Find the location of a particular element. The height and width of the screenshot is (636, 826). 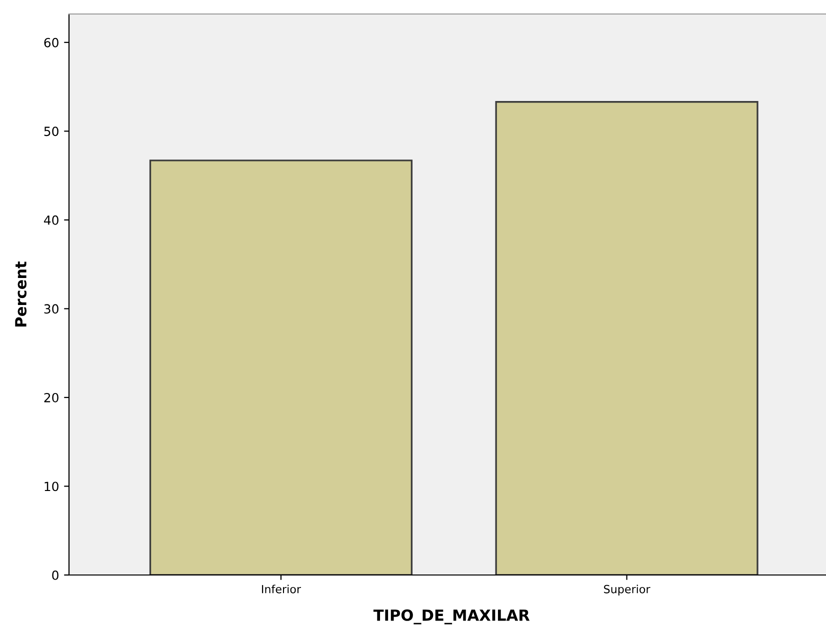

y-tick-label: 50 is located at coordinates (51, 131).